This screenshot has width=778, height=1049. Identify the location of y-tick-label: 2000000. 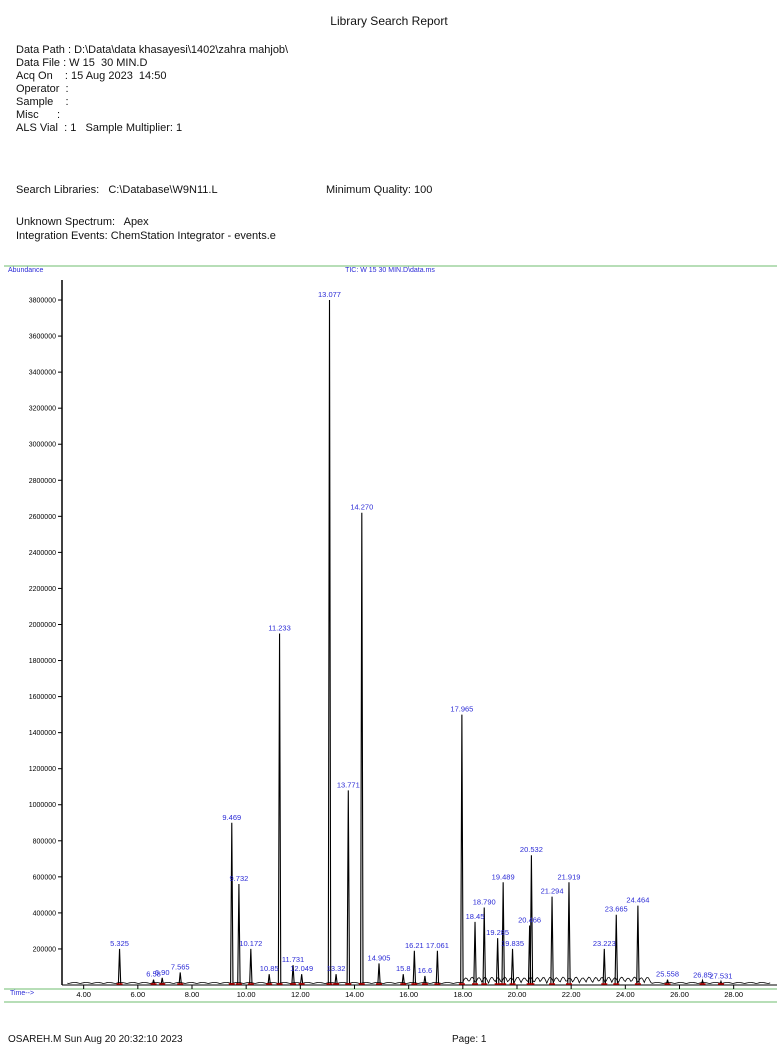
(42, 625).